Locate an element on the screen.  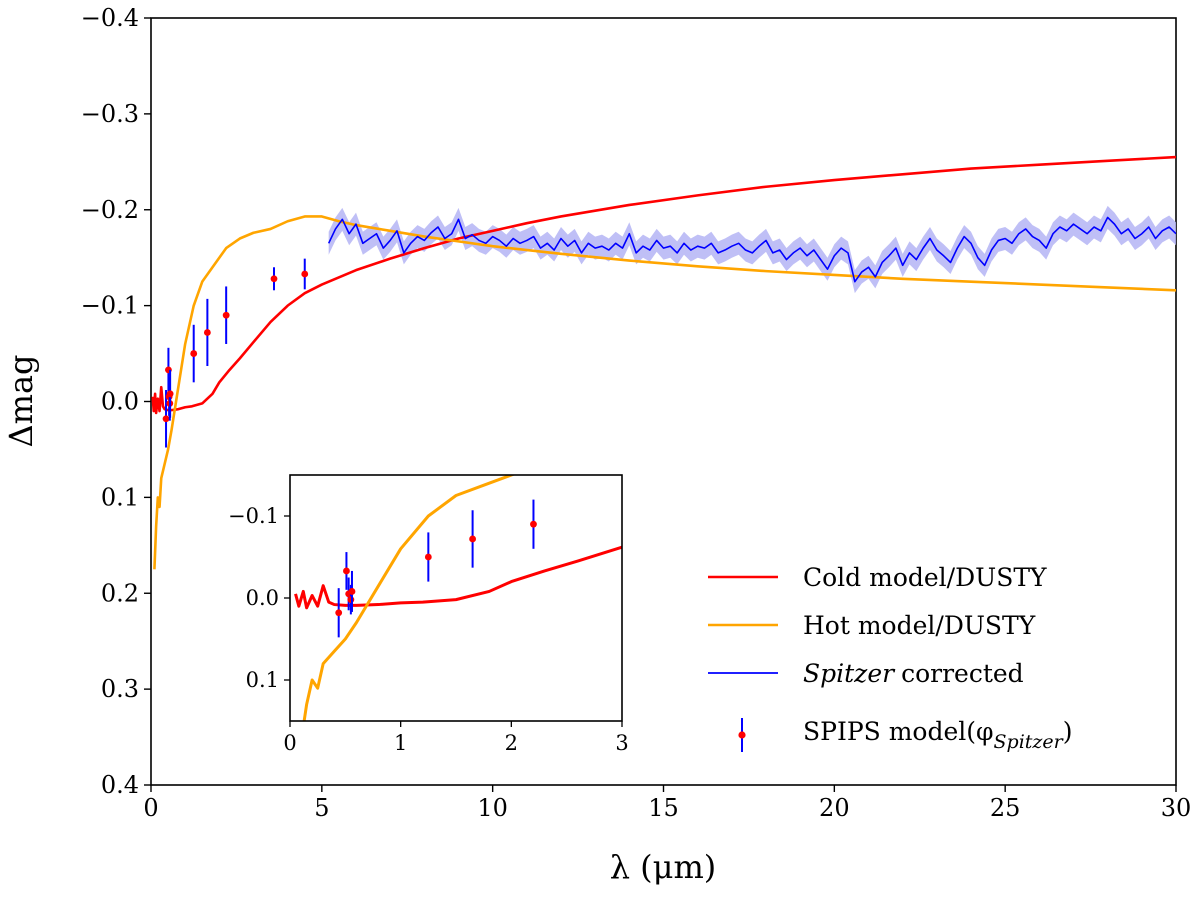
y-tick-label: 0.4 is located at coordinates (120, 785).